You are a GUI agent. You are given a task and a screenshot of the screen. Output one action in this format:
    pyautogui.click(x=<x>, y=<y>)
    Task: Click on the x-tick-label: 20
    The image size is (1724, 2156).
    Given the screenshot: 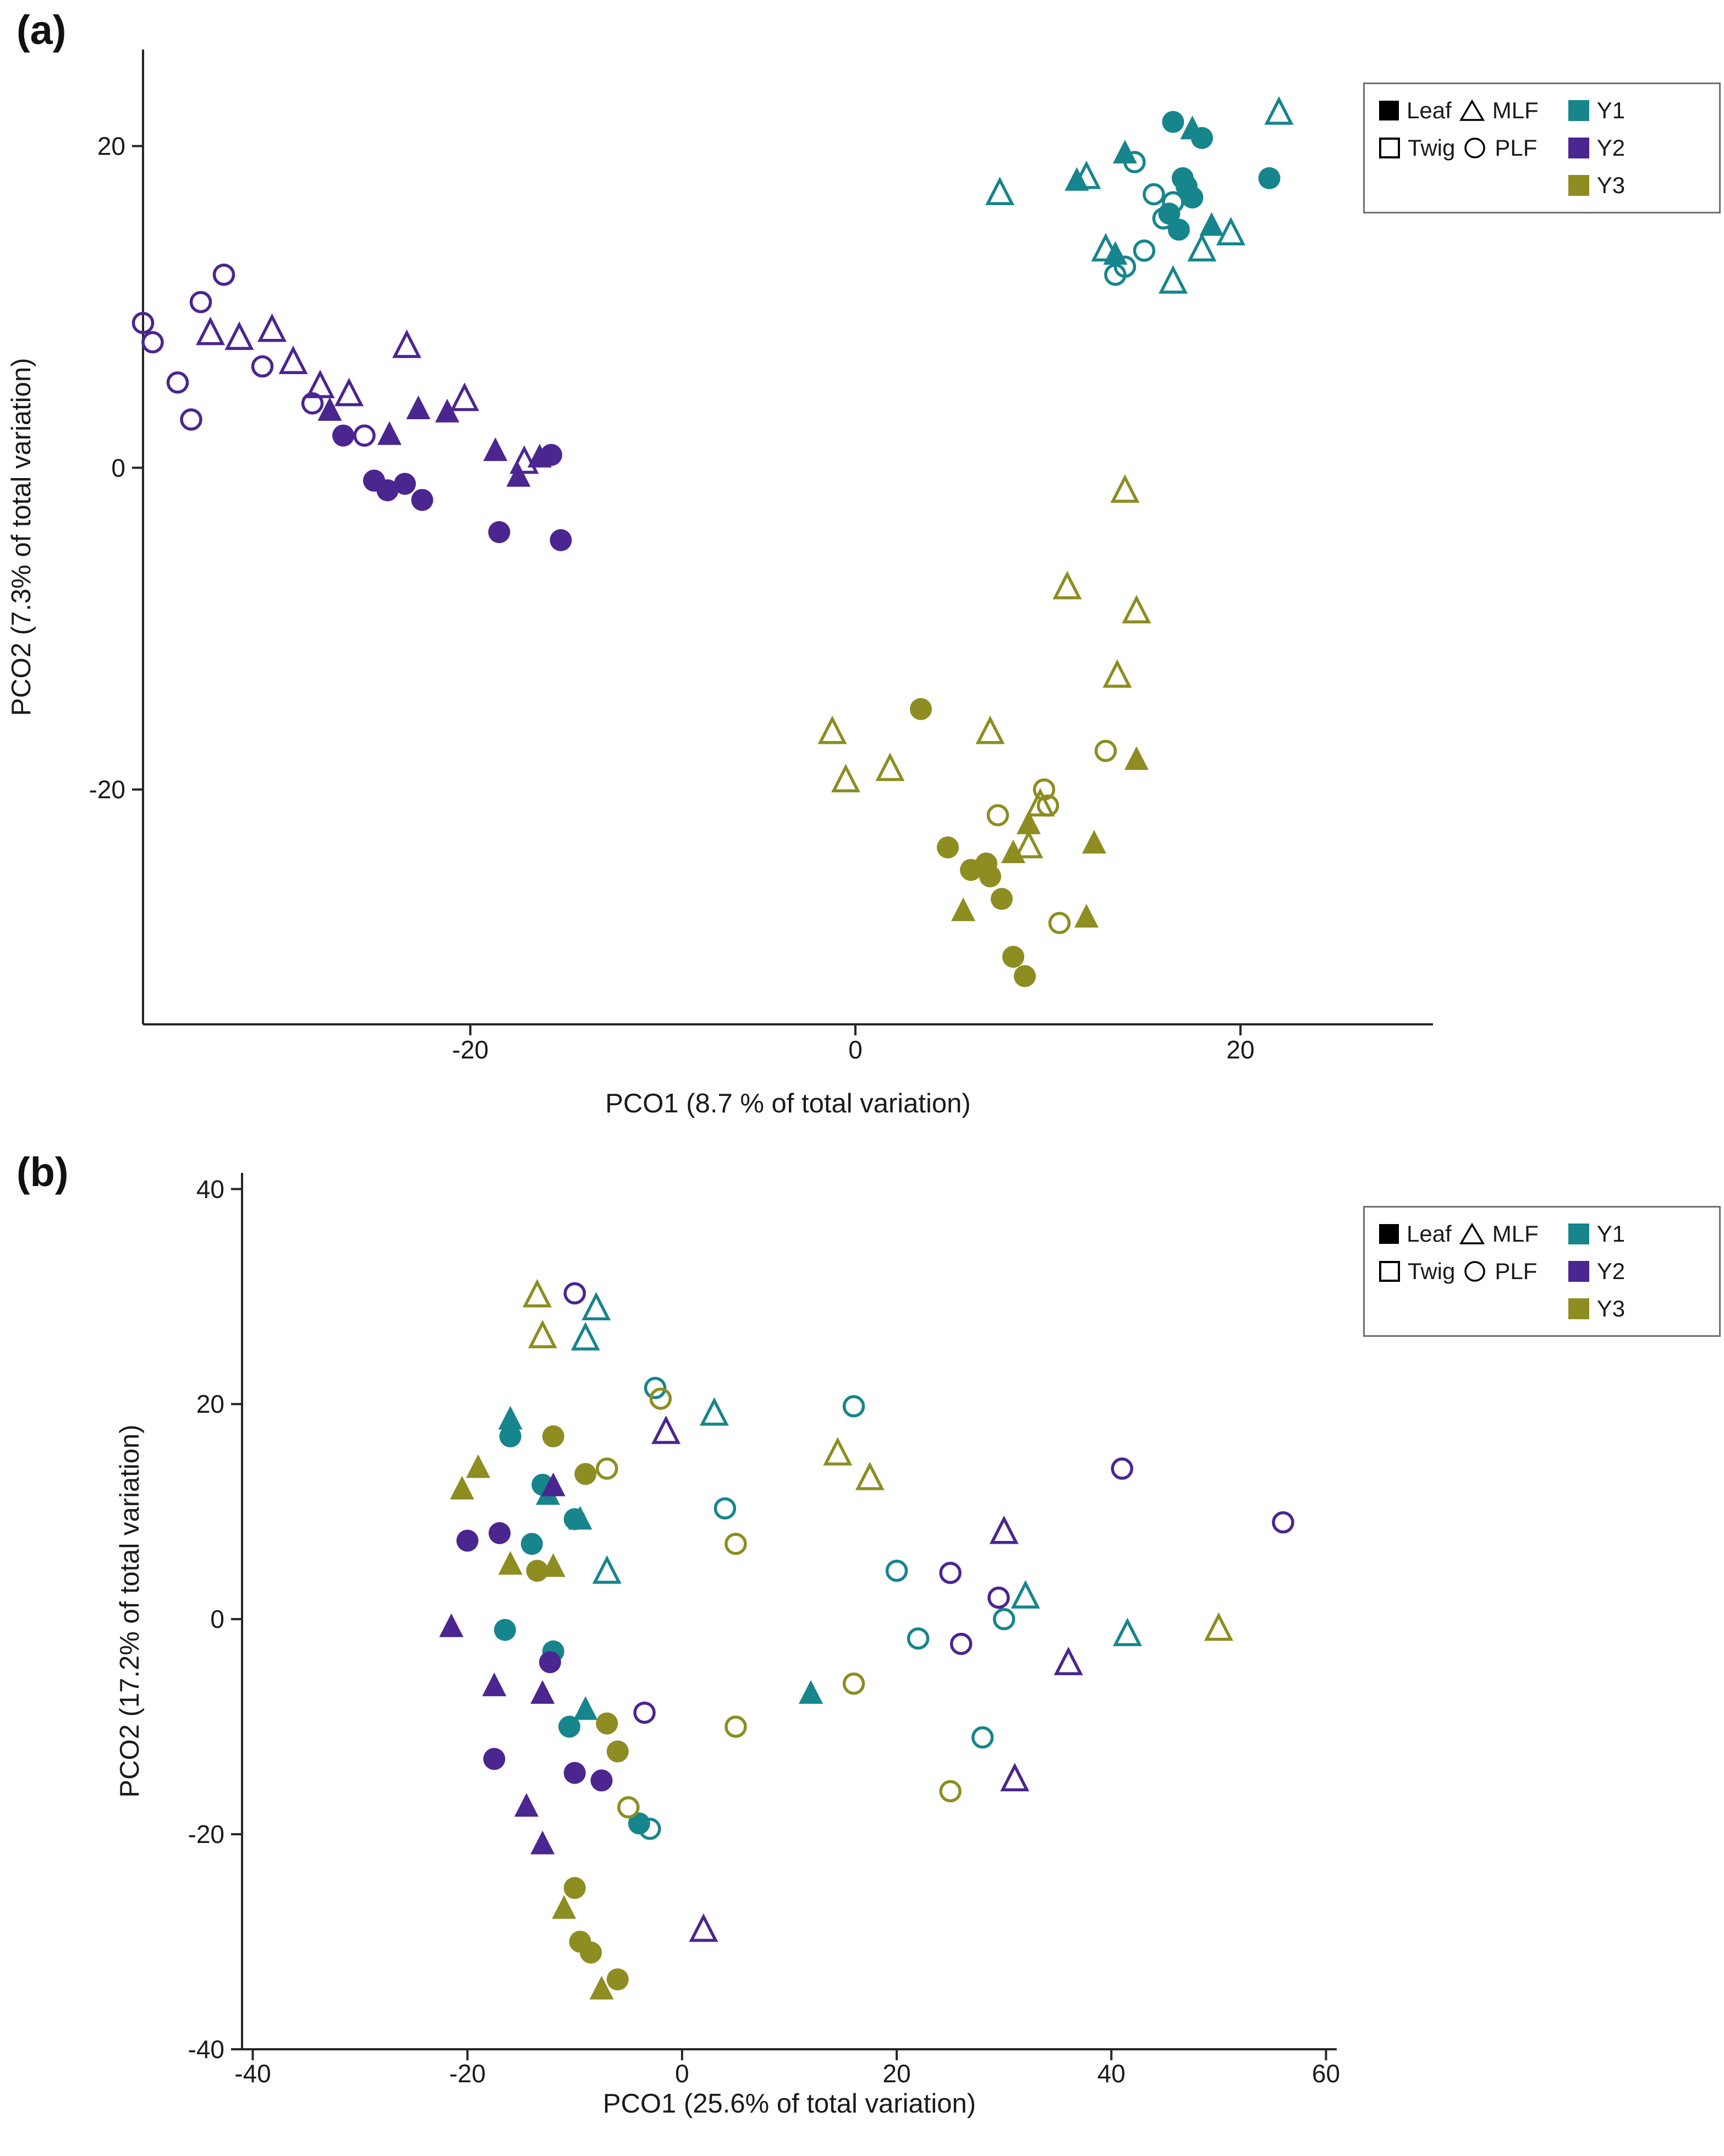 What is the action you would take?
    pyautogui.click(x=897, y=2073)
    